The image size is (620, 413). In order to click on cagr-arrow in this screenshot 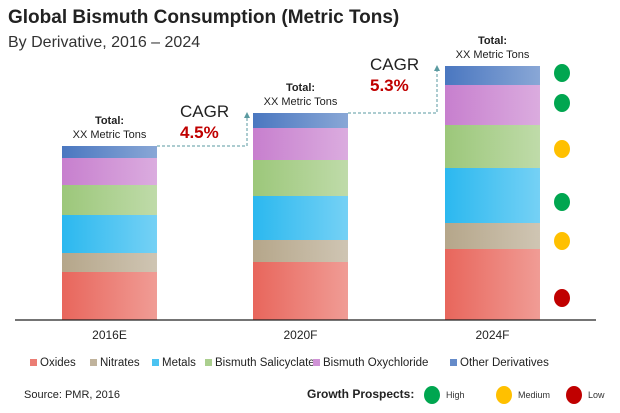, I will do `click(202, 131)`.